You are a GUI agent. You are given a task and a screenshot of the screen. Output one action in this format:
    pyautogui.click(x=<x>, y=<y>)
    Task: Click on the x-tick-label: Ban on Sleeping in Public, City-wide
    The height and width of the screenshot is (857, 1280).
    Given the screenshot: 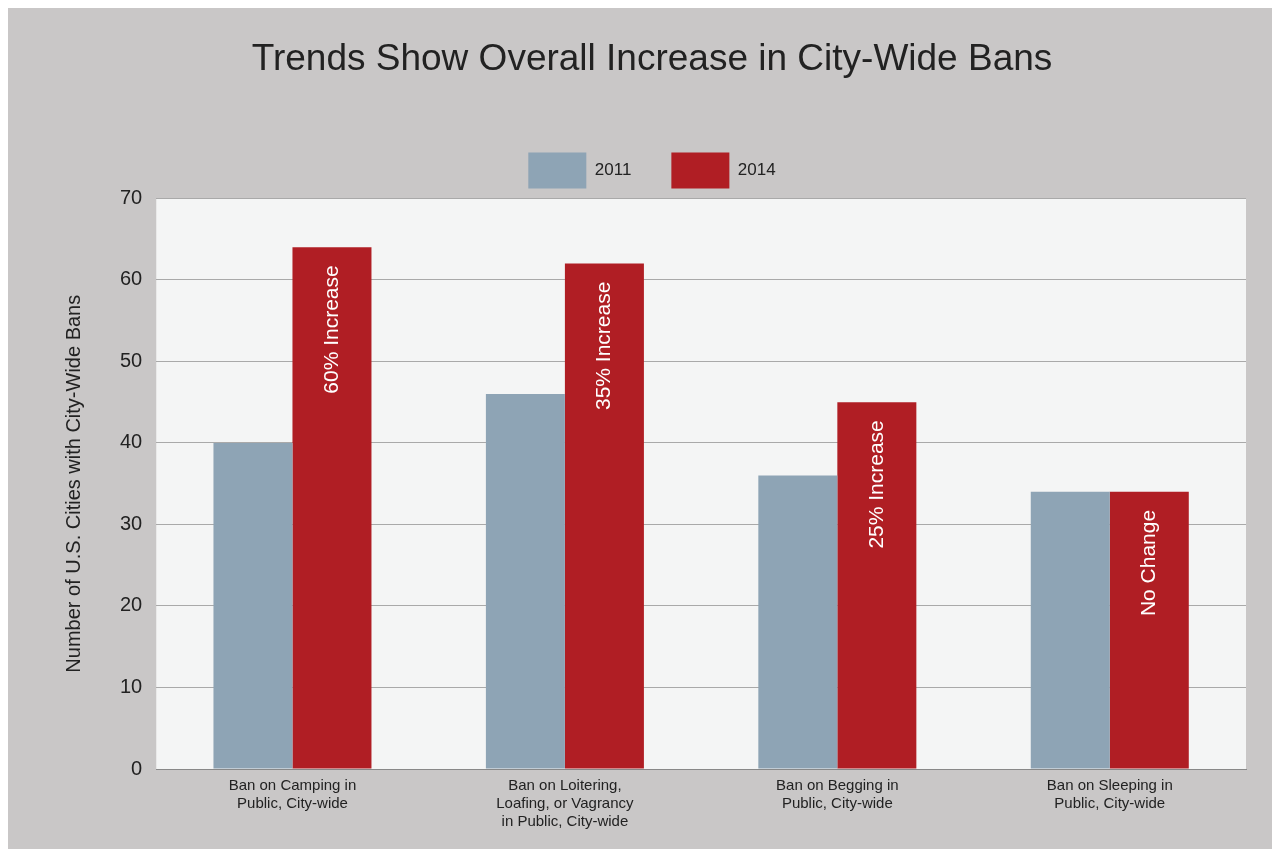 What is the action you would take?
    pyautogui.click(x=1109, y=794)
    